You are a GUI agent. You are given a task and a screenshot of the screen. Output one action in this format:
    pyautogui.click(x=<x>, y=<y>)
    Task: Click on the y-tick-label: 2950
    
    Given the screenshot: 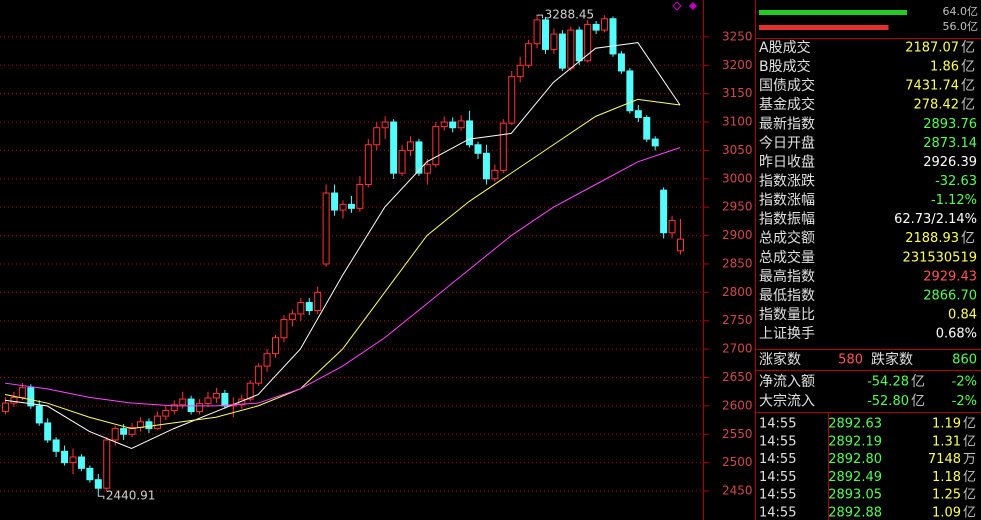 What is the action you would take?
    pyautogui.click(x=737, y=207)
    